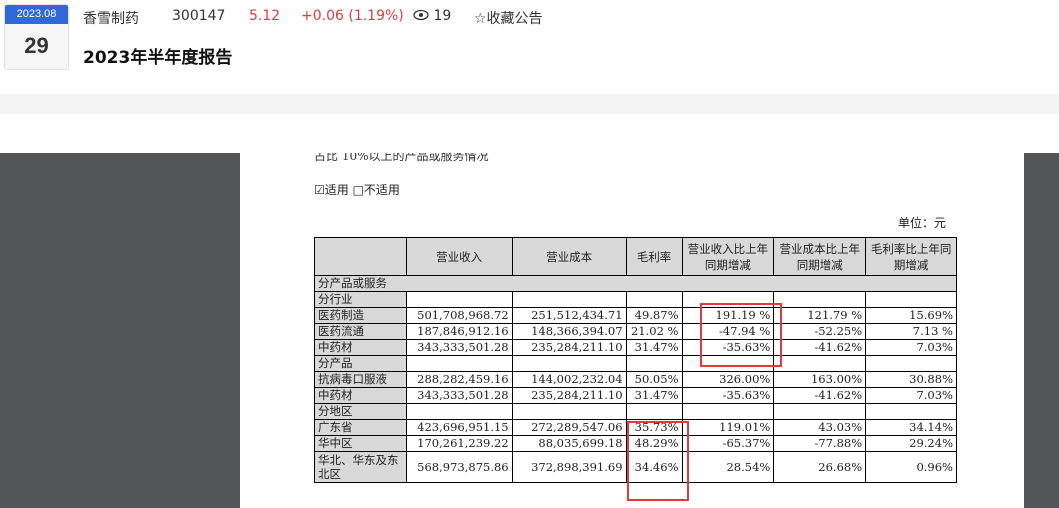  I want to click on cell: 15.69%, so click(911, 315).